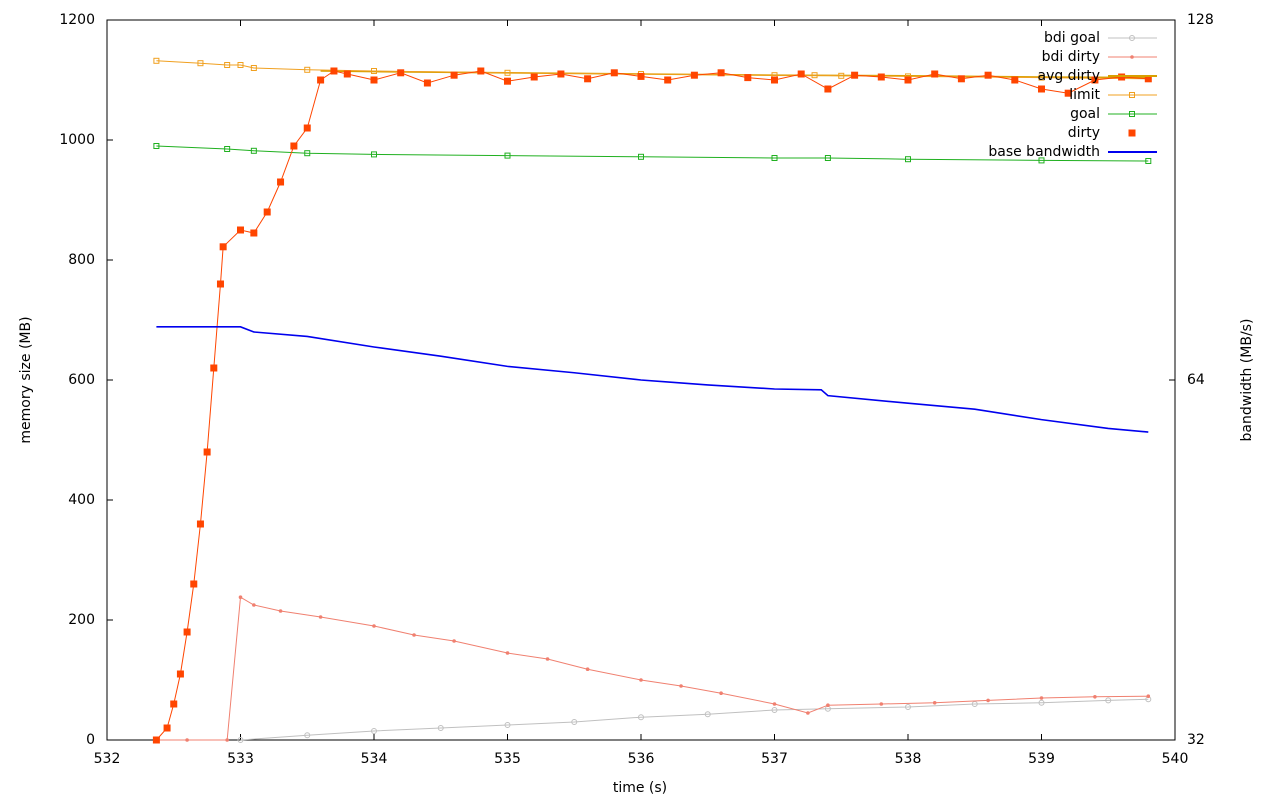 The width and height of the screenshot is (1280, 800). I want to click on y-tick-label: 200, so click(81, 620).